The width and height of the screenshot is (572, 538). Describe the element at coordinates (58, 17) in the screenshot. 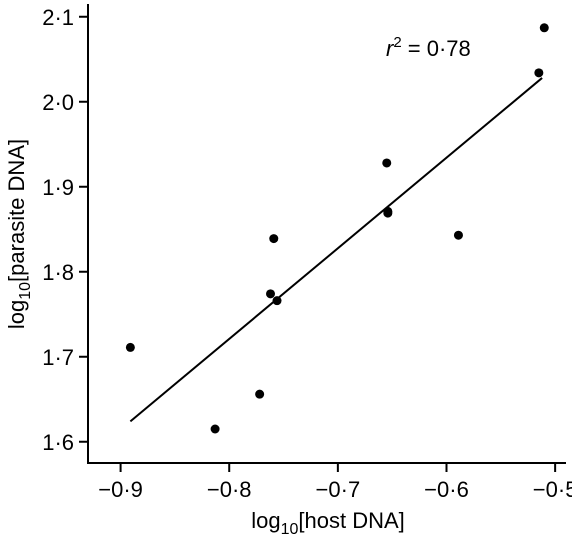

I see `y-tick-label: 2·1` at that location.